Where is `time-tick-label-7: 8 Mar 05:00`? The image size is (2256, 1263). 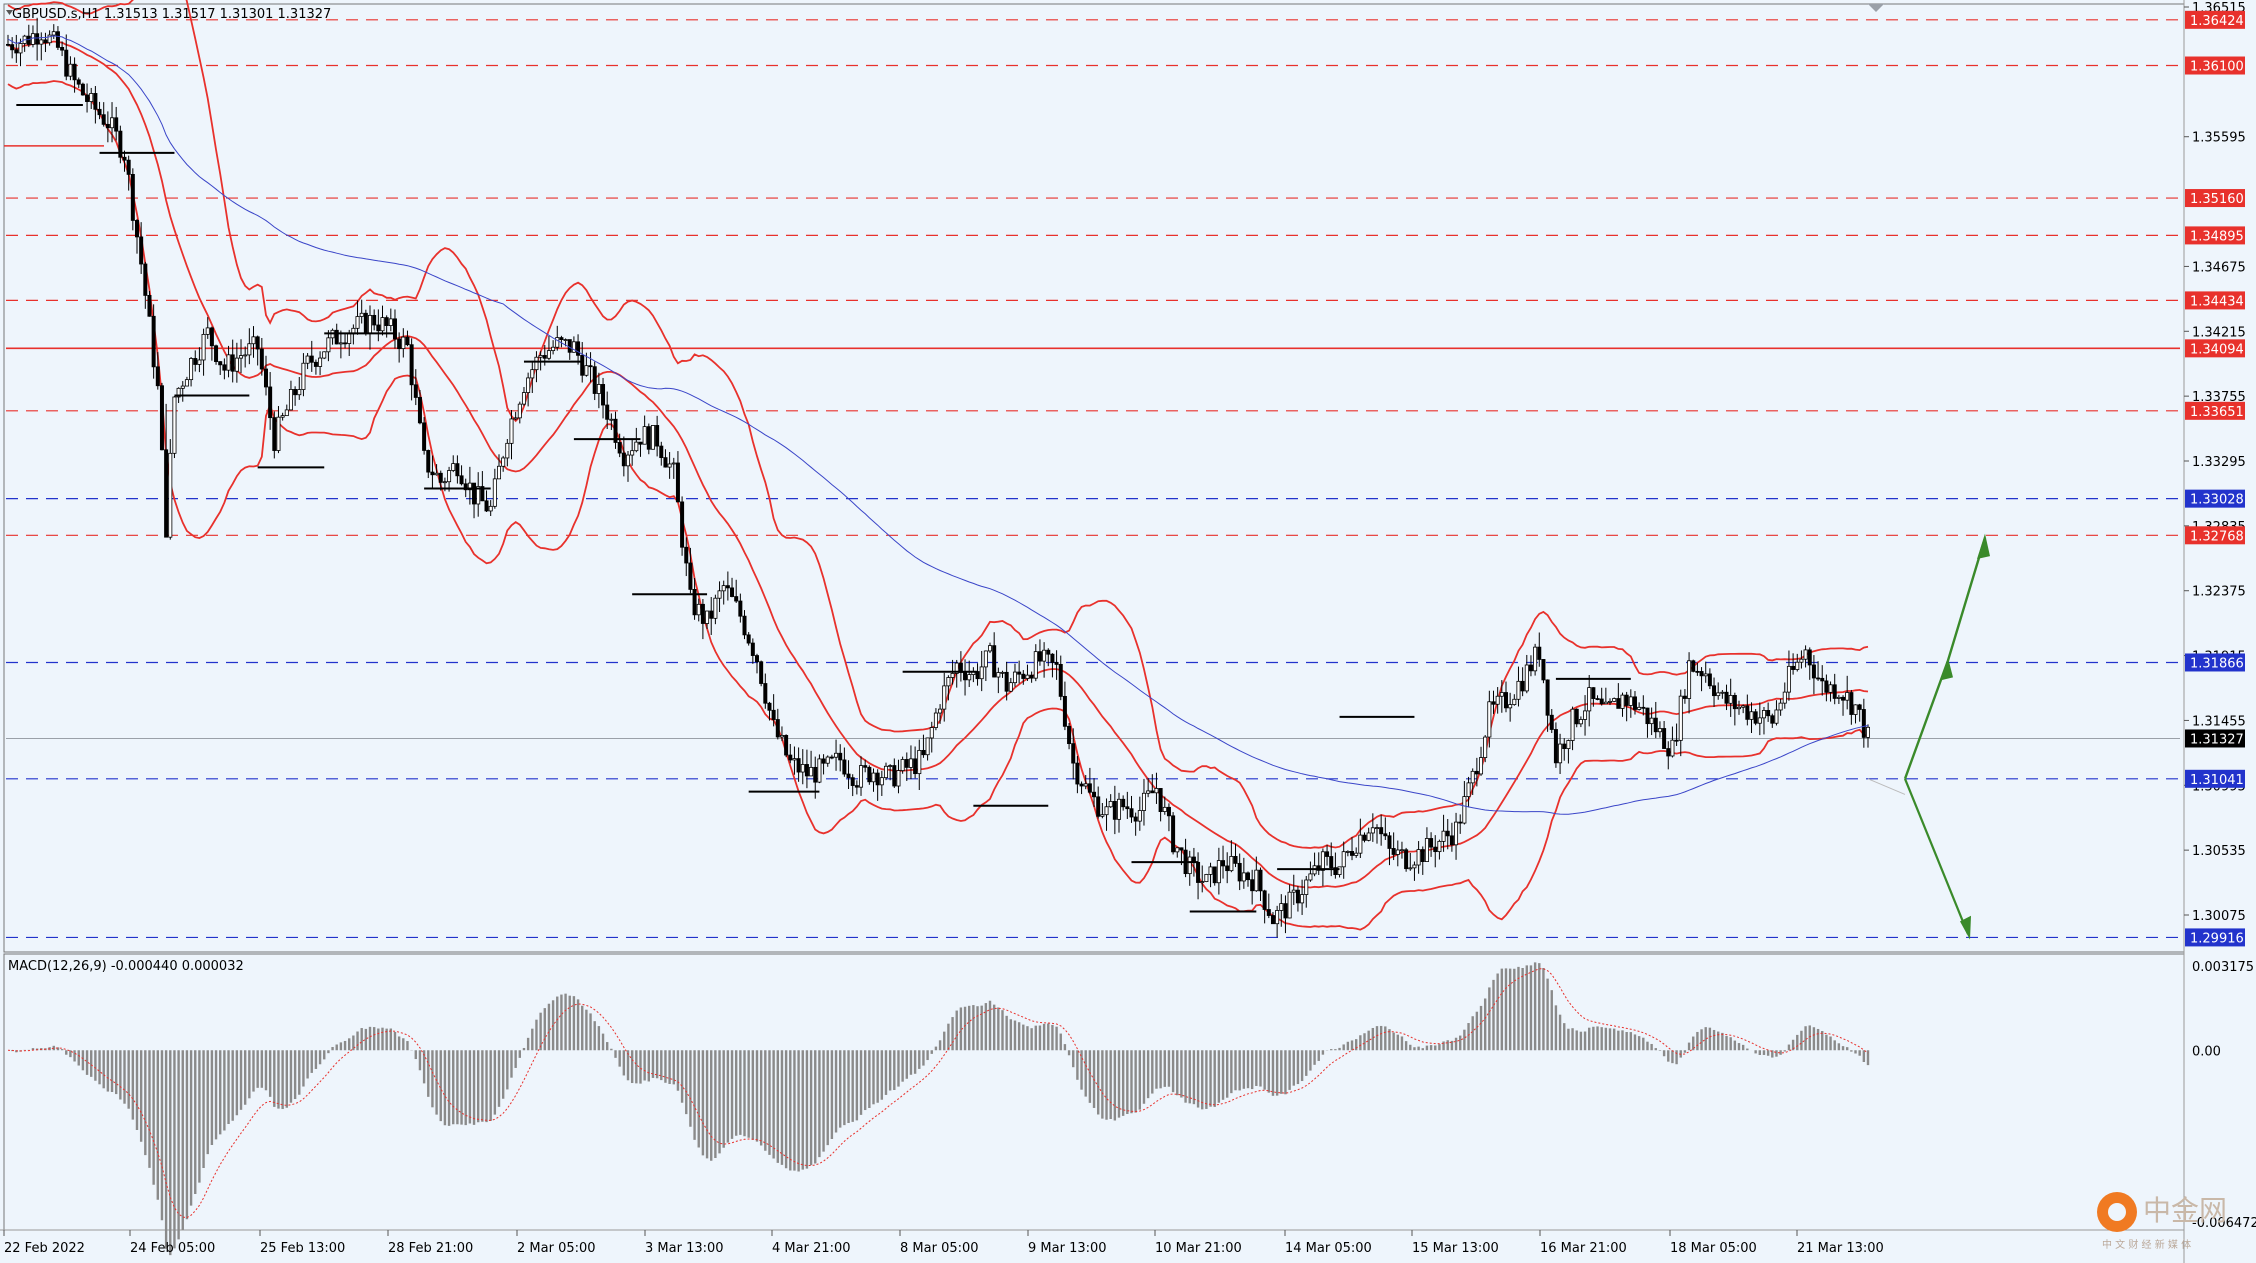 time-tick-label-7: 8 Mar 05:00 is located at coordinates (939, 1248).